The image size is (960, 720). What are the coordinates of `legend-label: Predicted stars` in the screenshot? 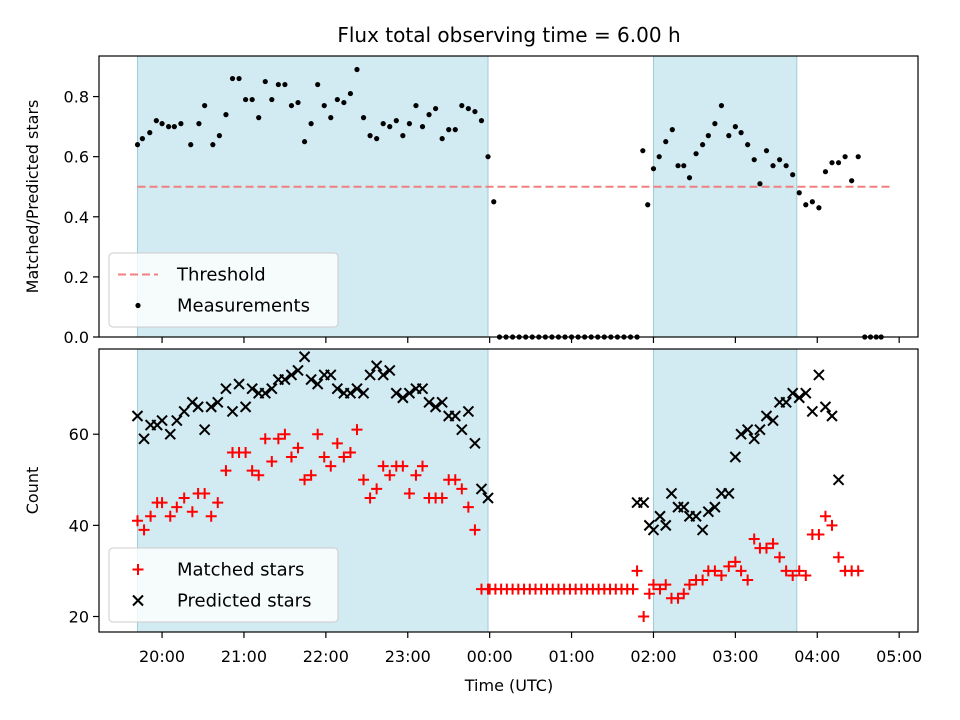 It's located at (244, 601).